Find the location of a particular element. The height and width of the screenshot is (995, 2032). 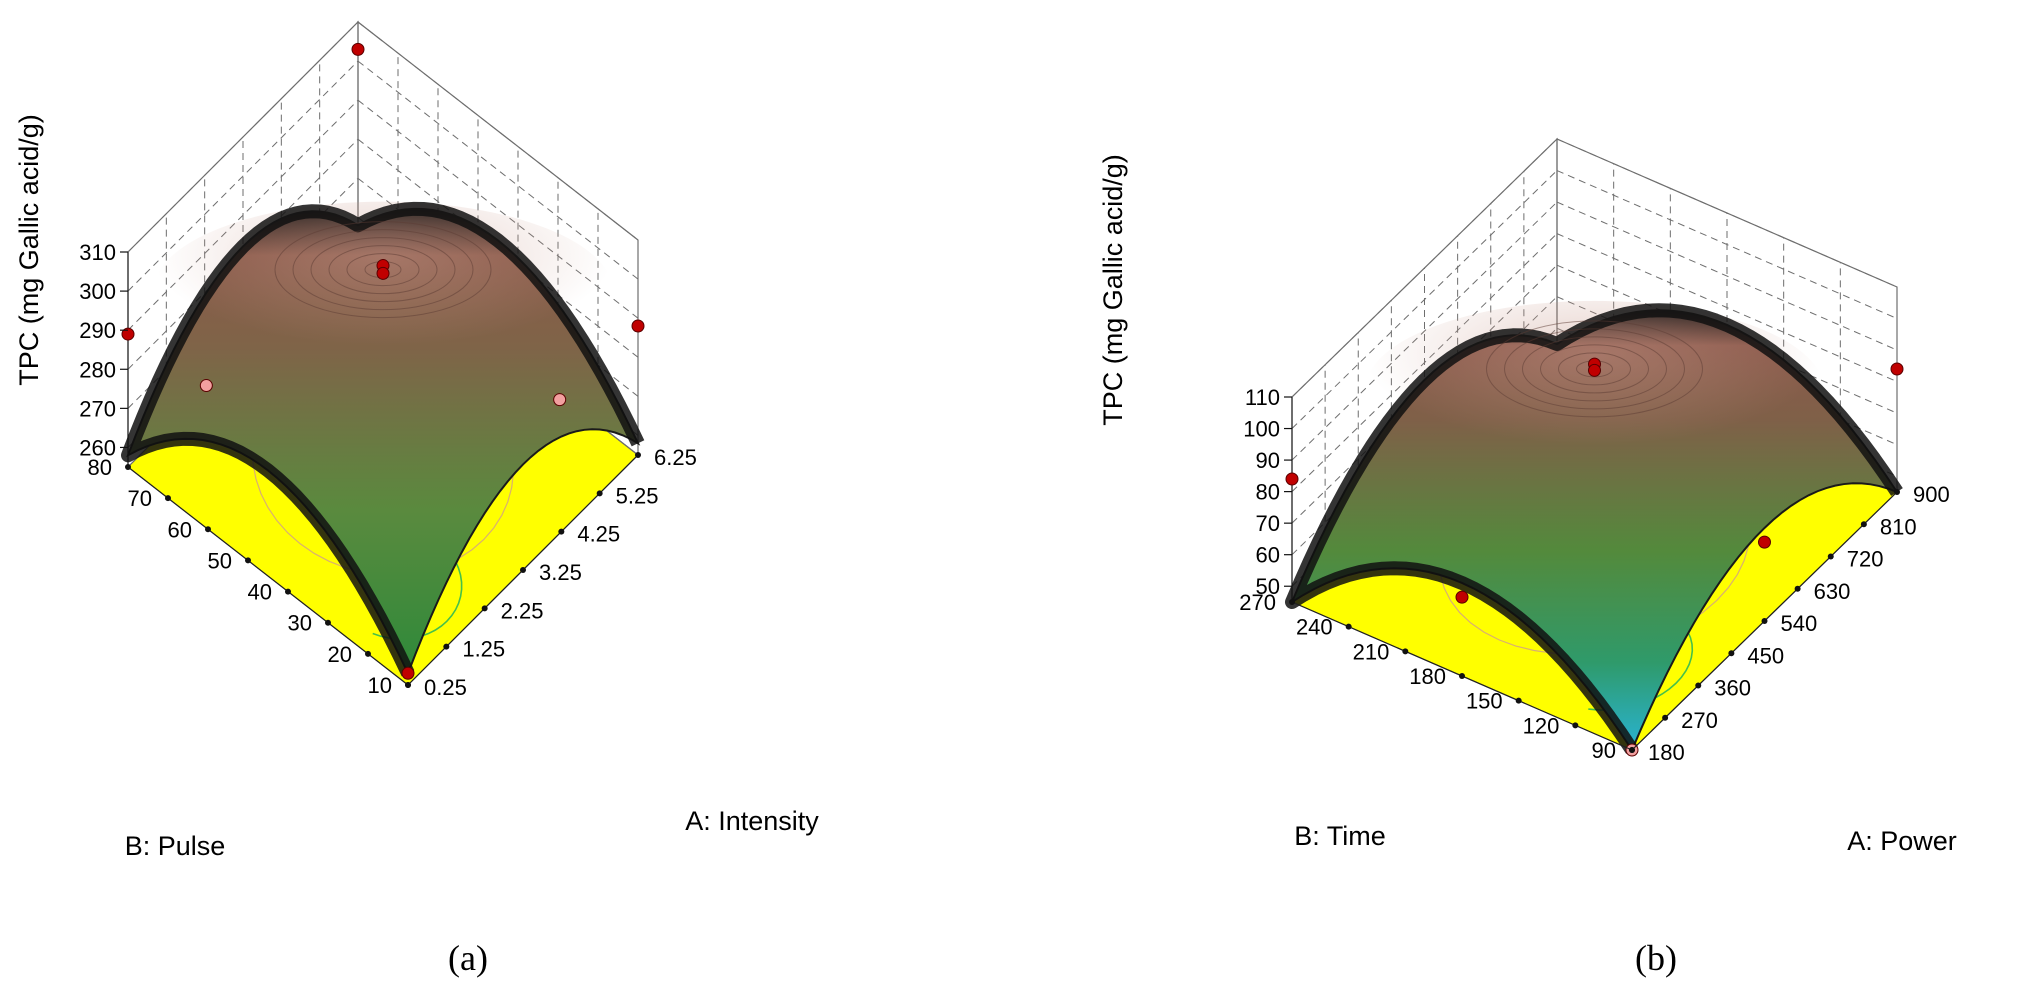

x-tick-label: 6.25 is located at coordinates (675, 457).